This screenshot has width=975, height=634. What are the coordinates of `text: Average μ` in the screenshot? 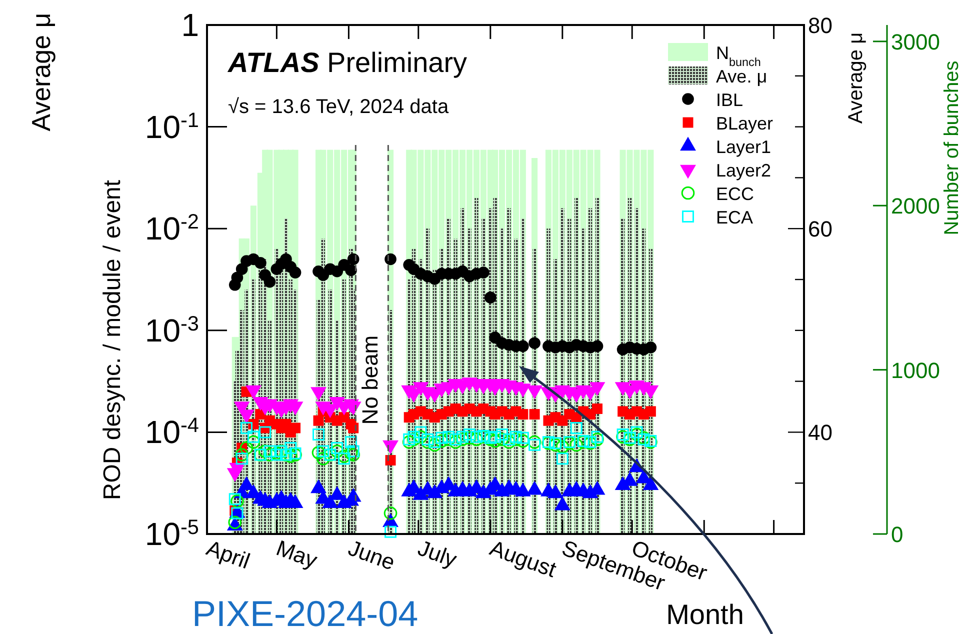 It's located at (41, 72).